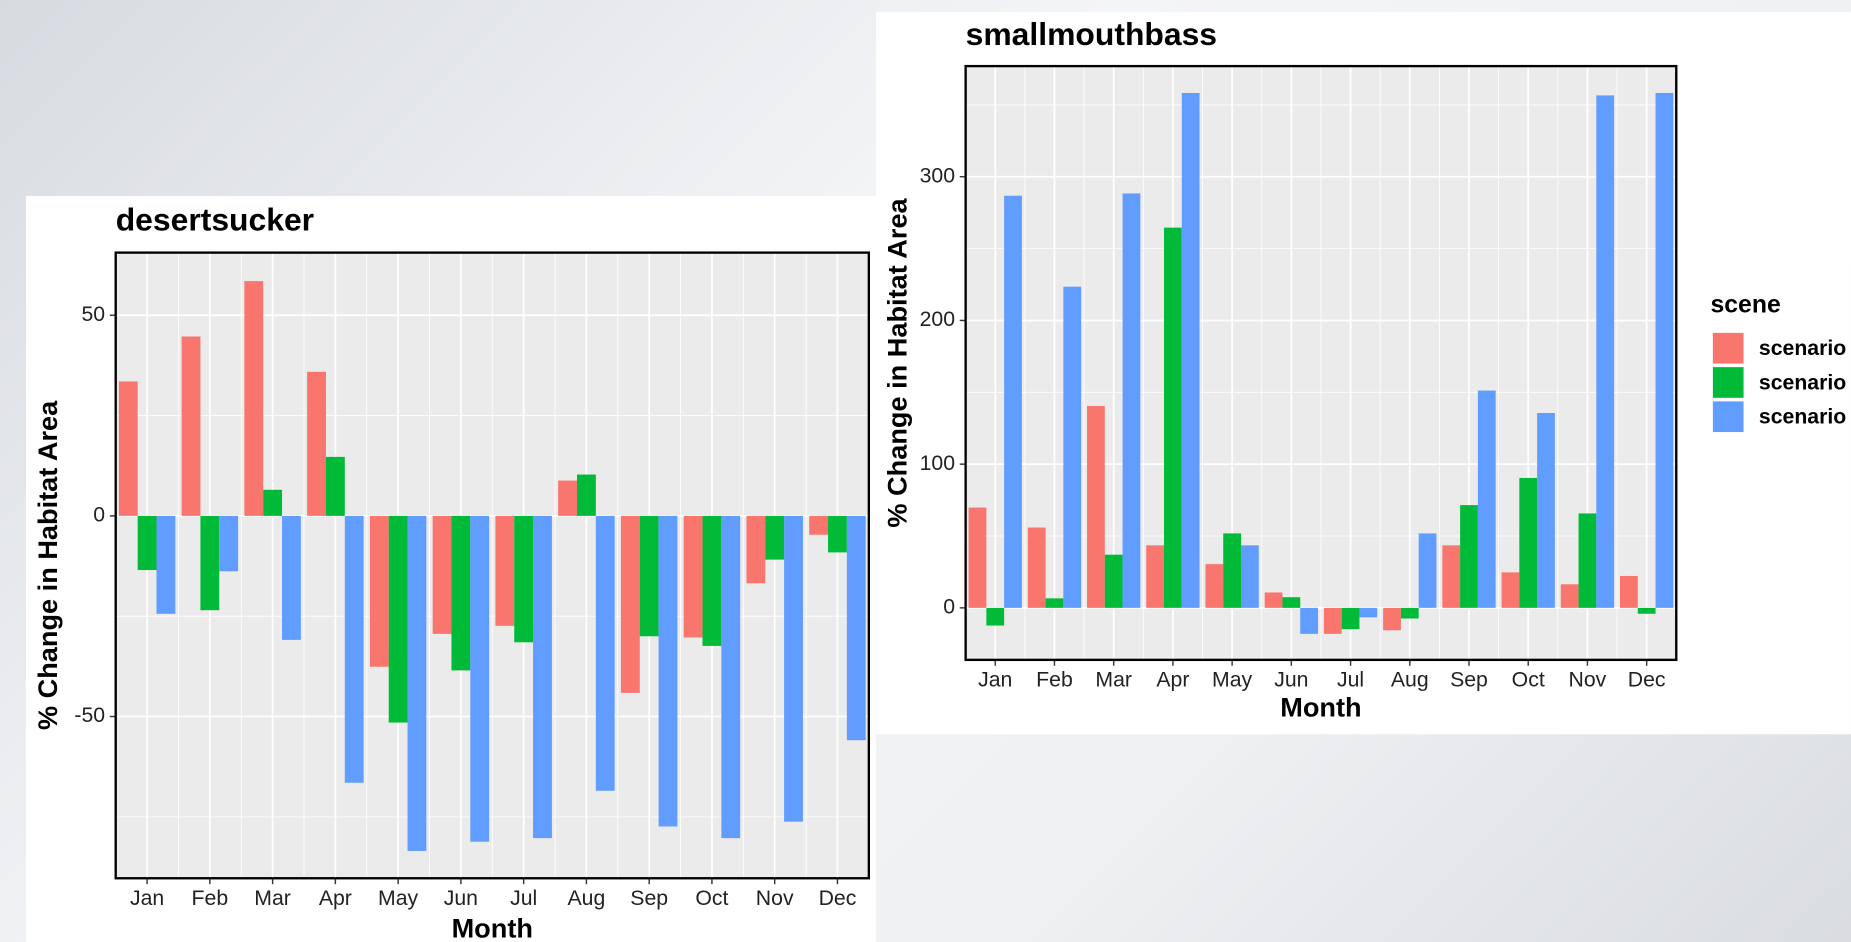  Describe the element at coordinates (1410, 680) in the screenshot. I see `x-tick-label: Aug` at that location.